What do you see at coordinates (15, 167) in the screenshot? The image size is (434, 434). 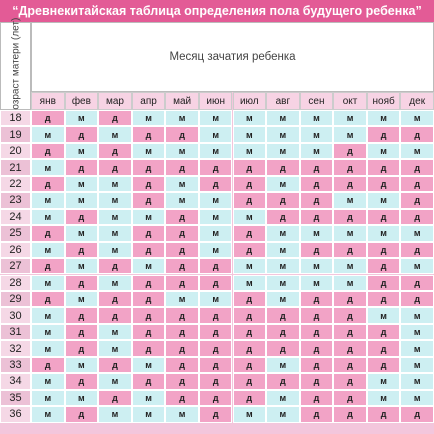 I see `age-label: 21` at bounding box center [15, 167].